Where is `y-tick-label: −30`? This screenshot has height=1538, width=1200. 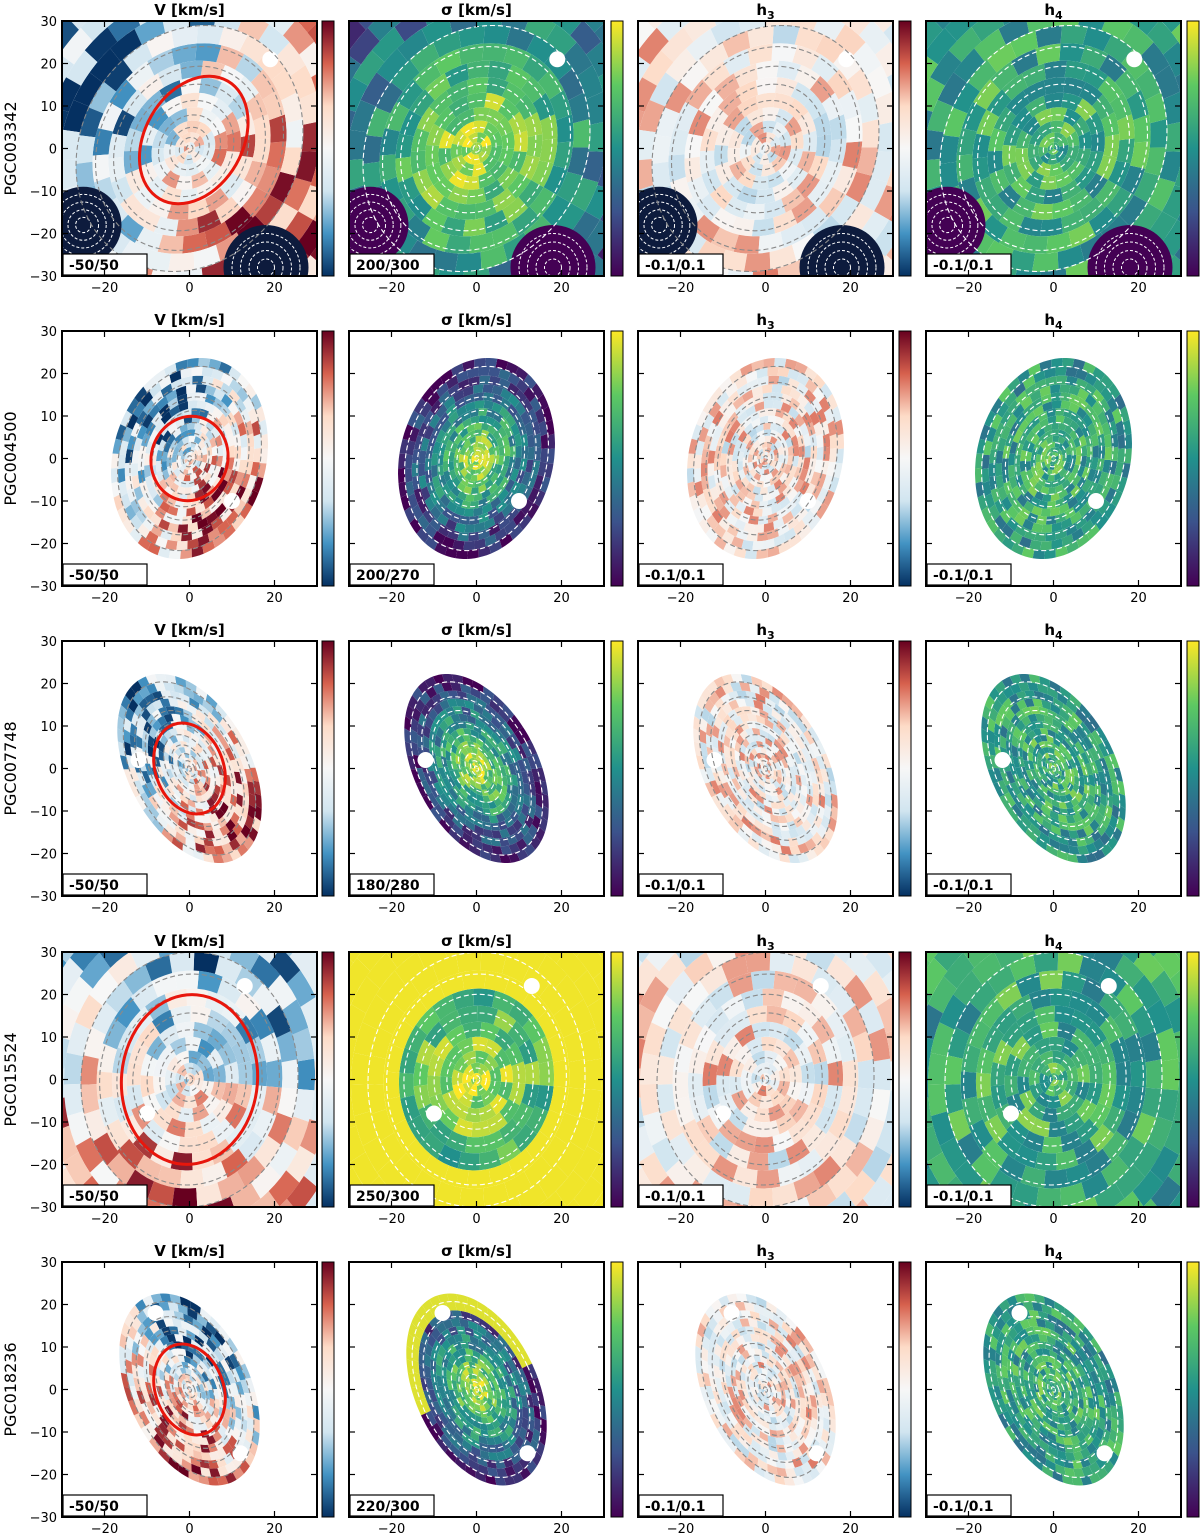 y-tick-label: −30 is located at coordinates (43, 897).